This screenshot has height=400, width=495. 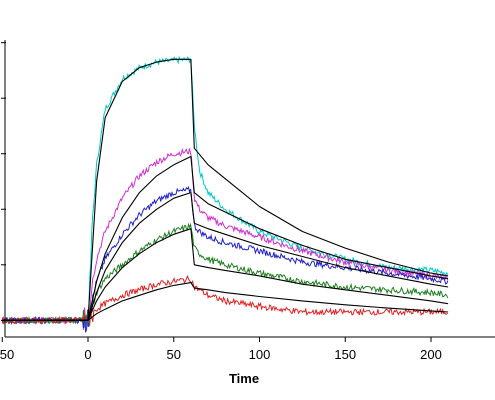 What do you see at coordinates (7, 354) in the screenshot?
I see `x-tick-label-0: 50` at bounding box center [7, 354].